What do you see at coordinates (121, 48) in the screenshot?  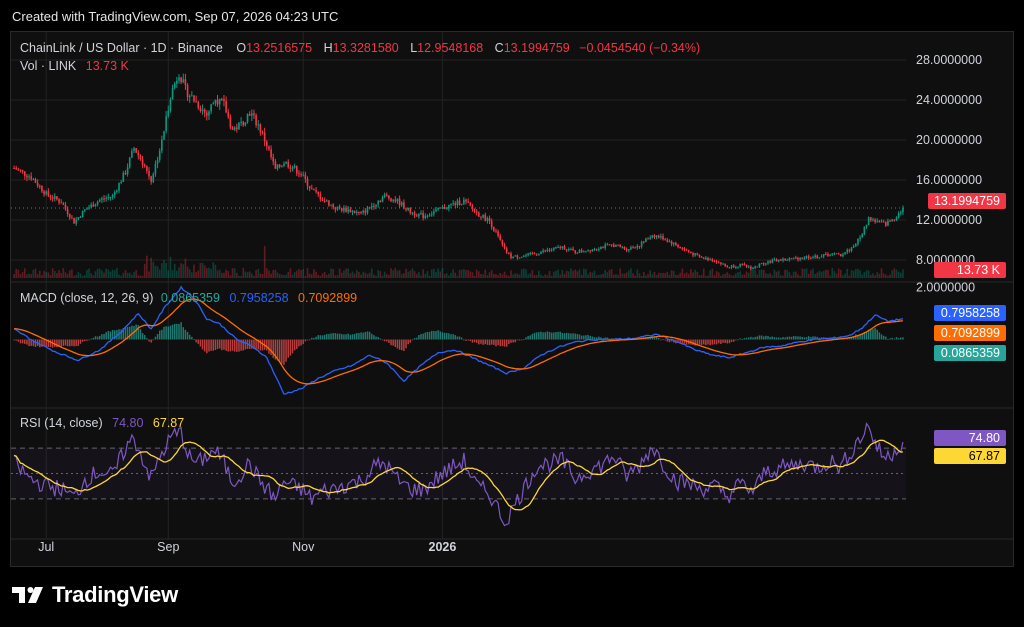 I see `symbol-title: ChainLink / US Dollar · 1D · Binance` at bounding box center [121, 48].